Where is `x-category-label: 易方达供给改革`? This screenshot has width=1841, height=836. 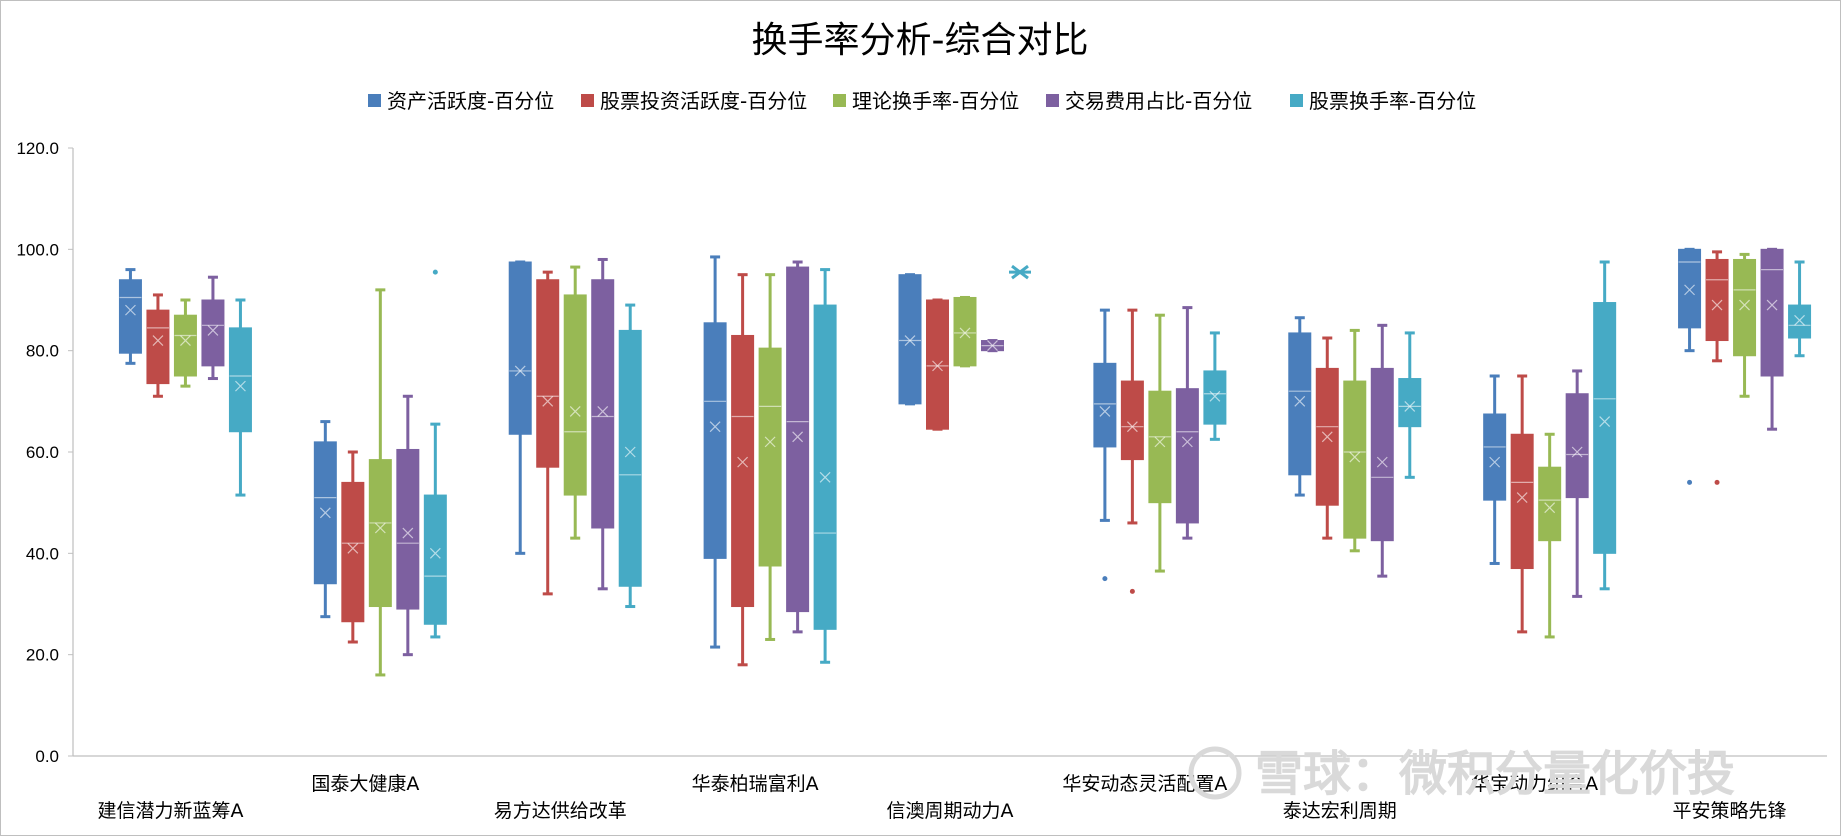
x-category-label: 易方达供给改革 is located at coordinates (560, 811).